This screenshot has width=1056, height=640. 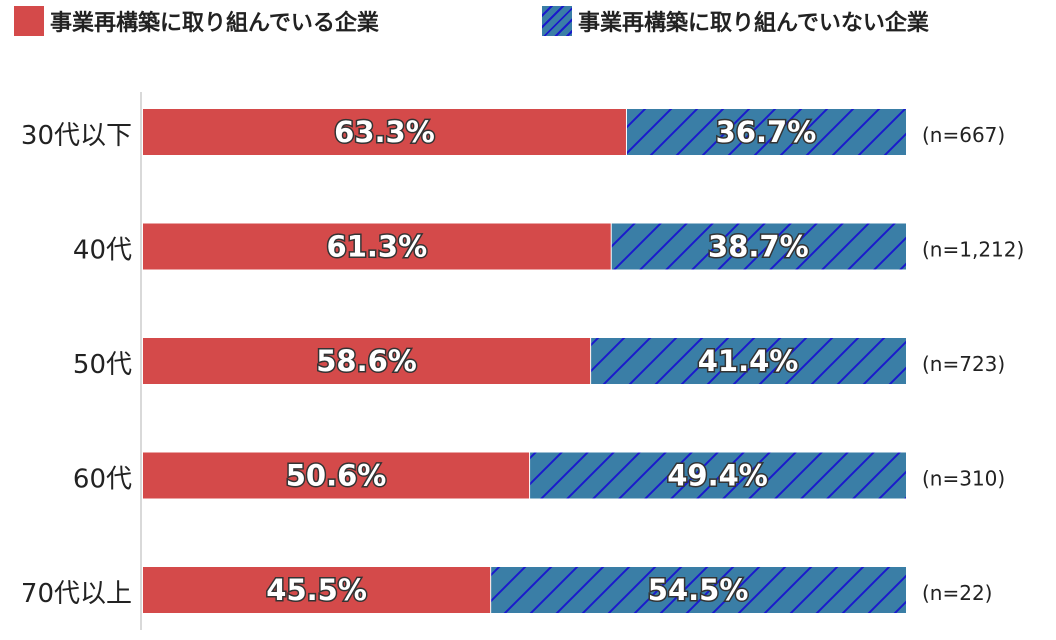 What do you see at coordinates (957, 593) in the screenshot?
I see `sample-size-label-5: (n=22)` at bounding box center [957, 593].